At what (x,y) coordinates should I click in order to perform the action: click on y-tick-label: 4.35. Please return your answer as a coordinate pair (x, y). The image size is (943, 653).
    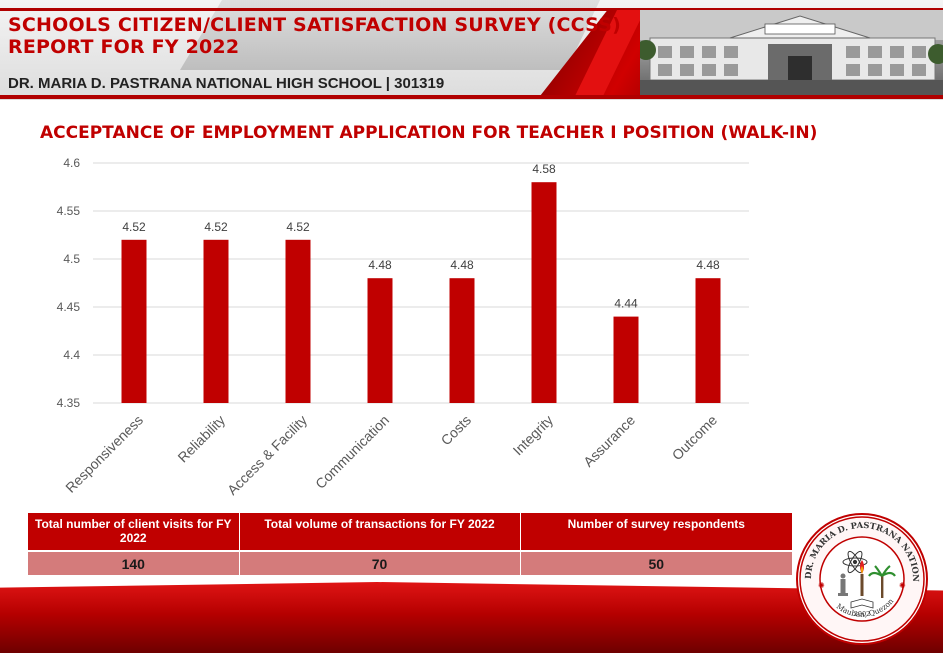
    Looking at the image, I should click on (69, 403).